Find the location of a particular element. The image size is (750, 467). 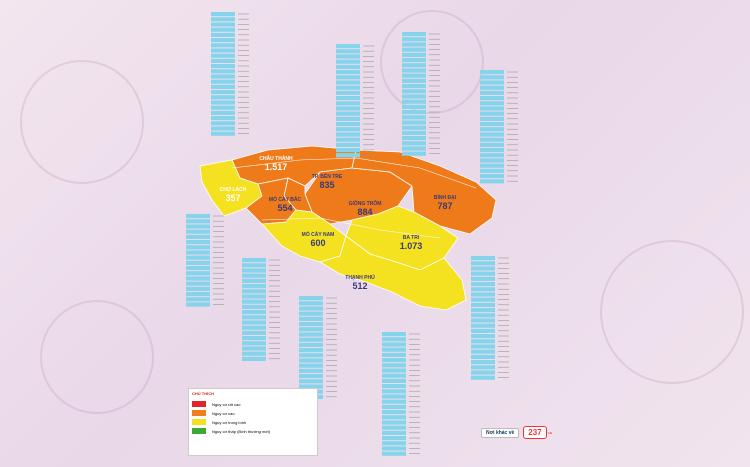

region-value: 835 is located at coordinates (327, 185).